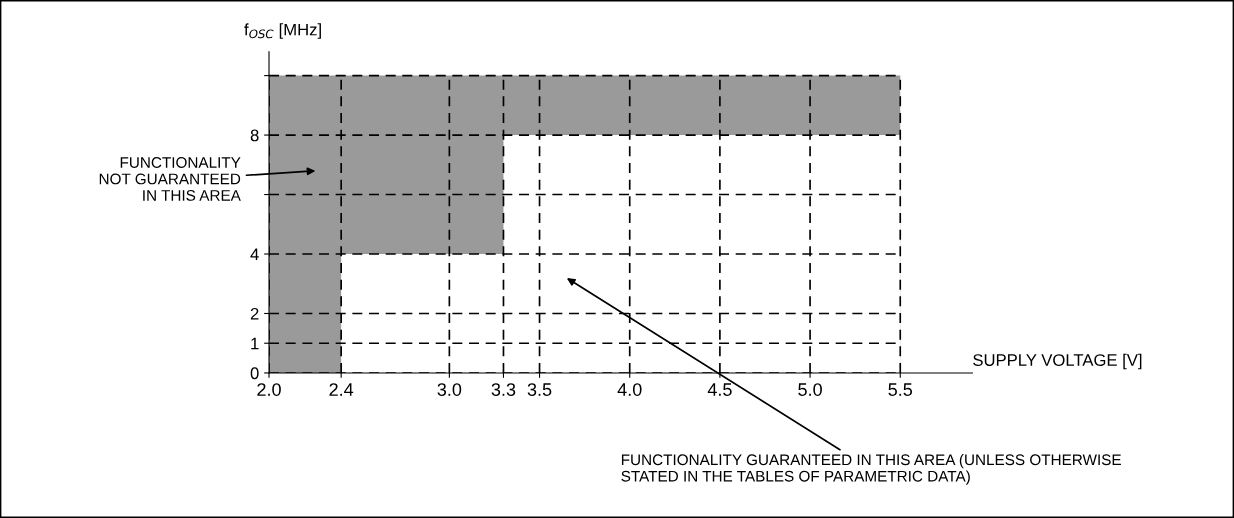 The image size is (1234, 518). Describe the element at coordinates (254, 373) in the screenshot. I see `y-tick-label: 0` at that location.